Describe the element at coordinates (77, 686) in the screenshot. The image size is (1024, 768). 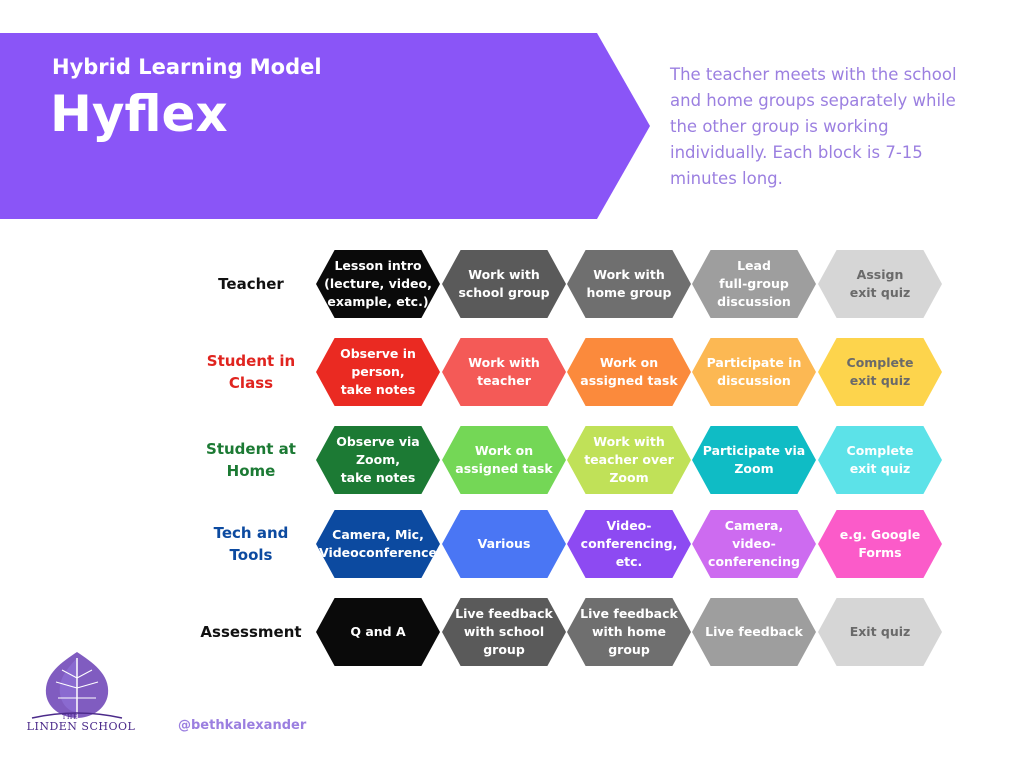
I see `linden-leaf-icon` at that location.